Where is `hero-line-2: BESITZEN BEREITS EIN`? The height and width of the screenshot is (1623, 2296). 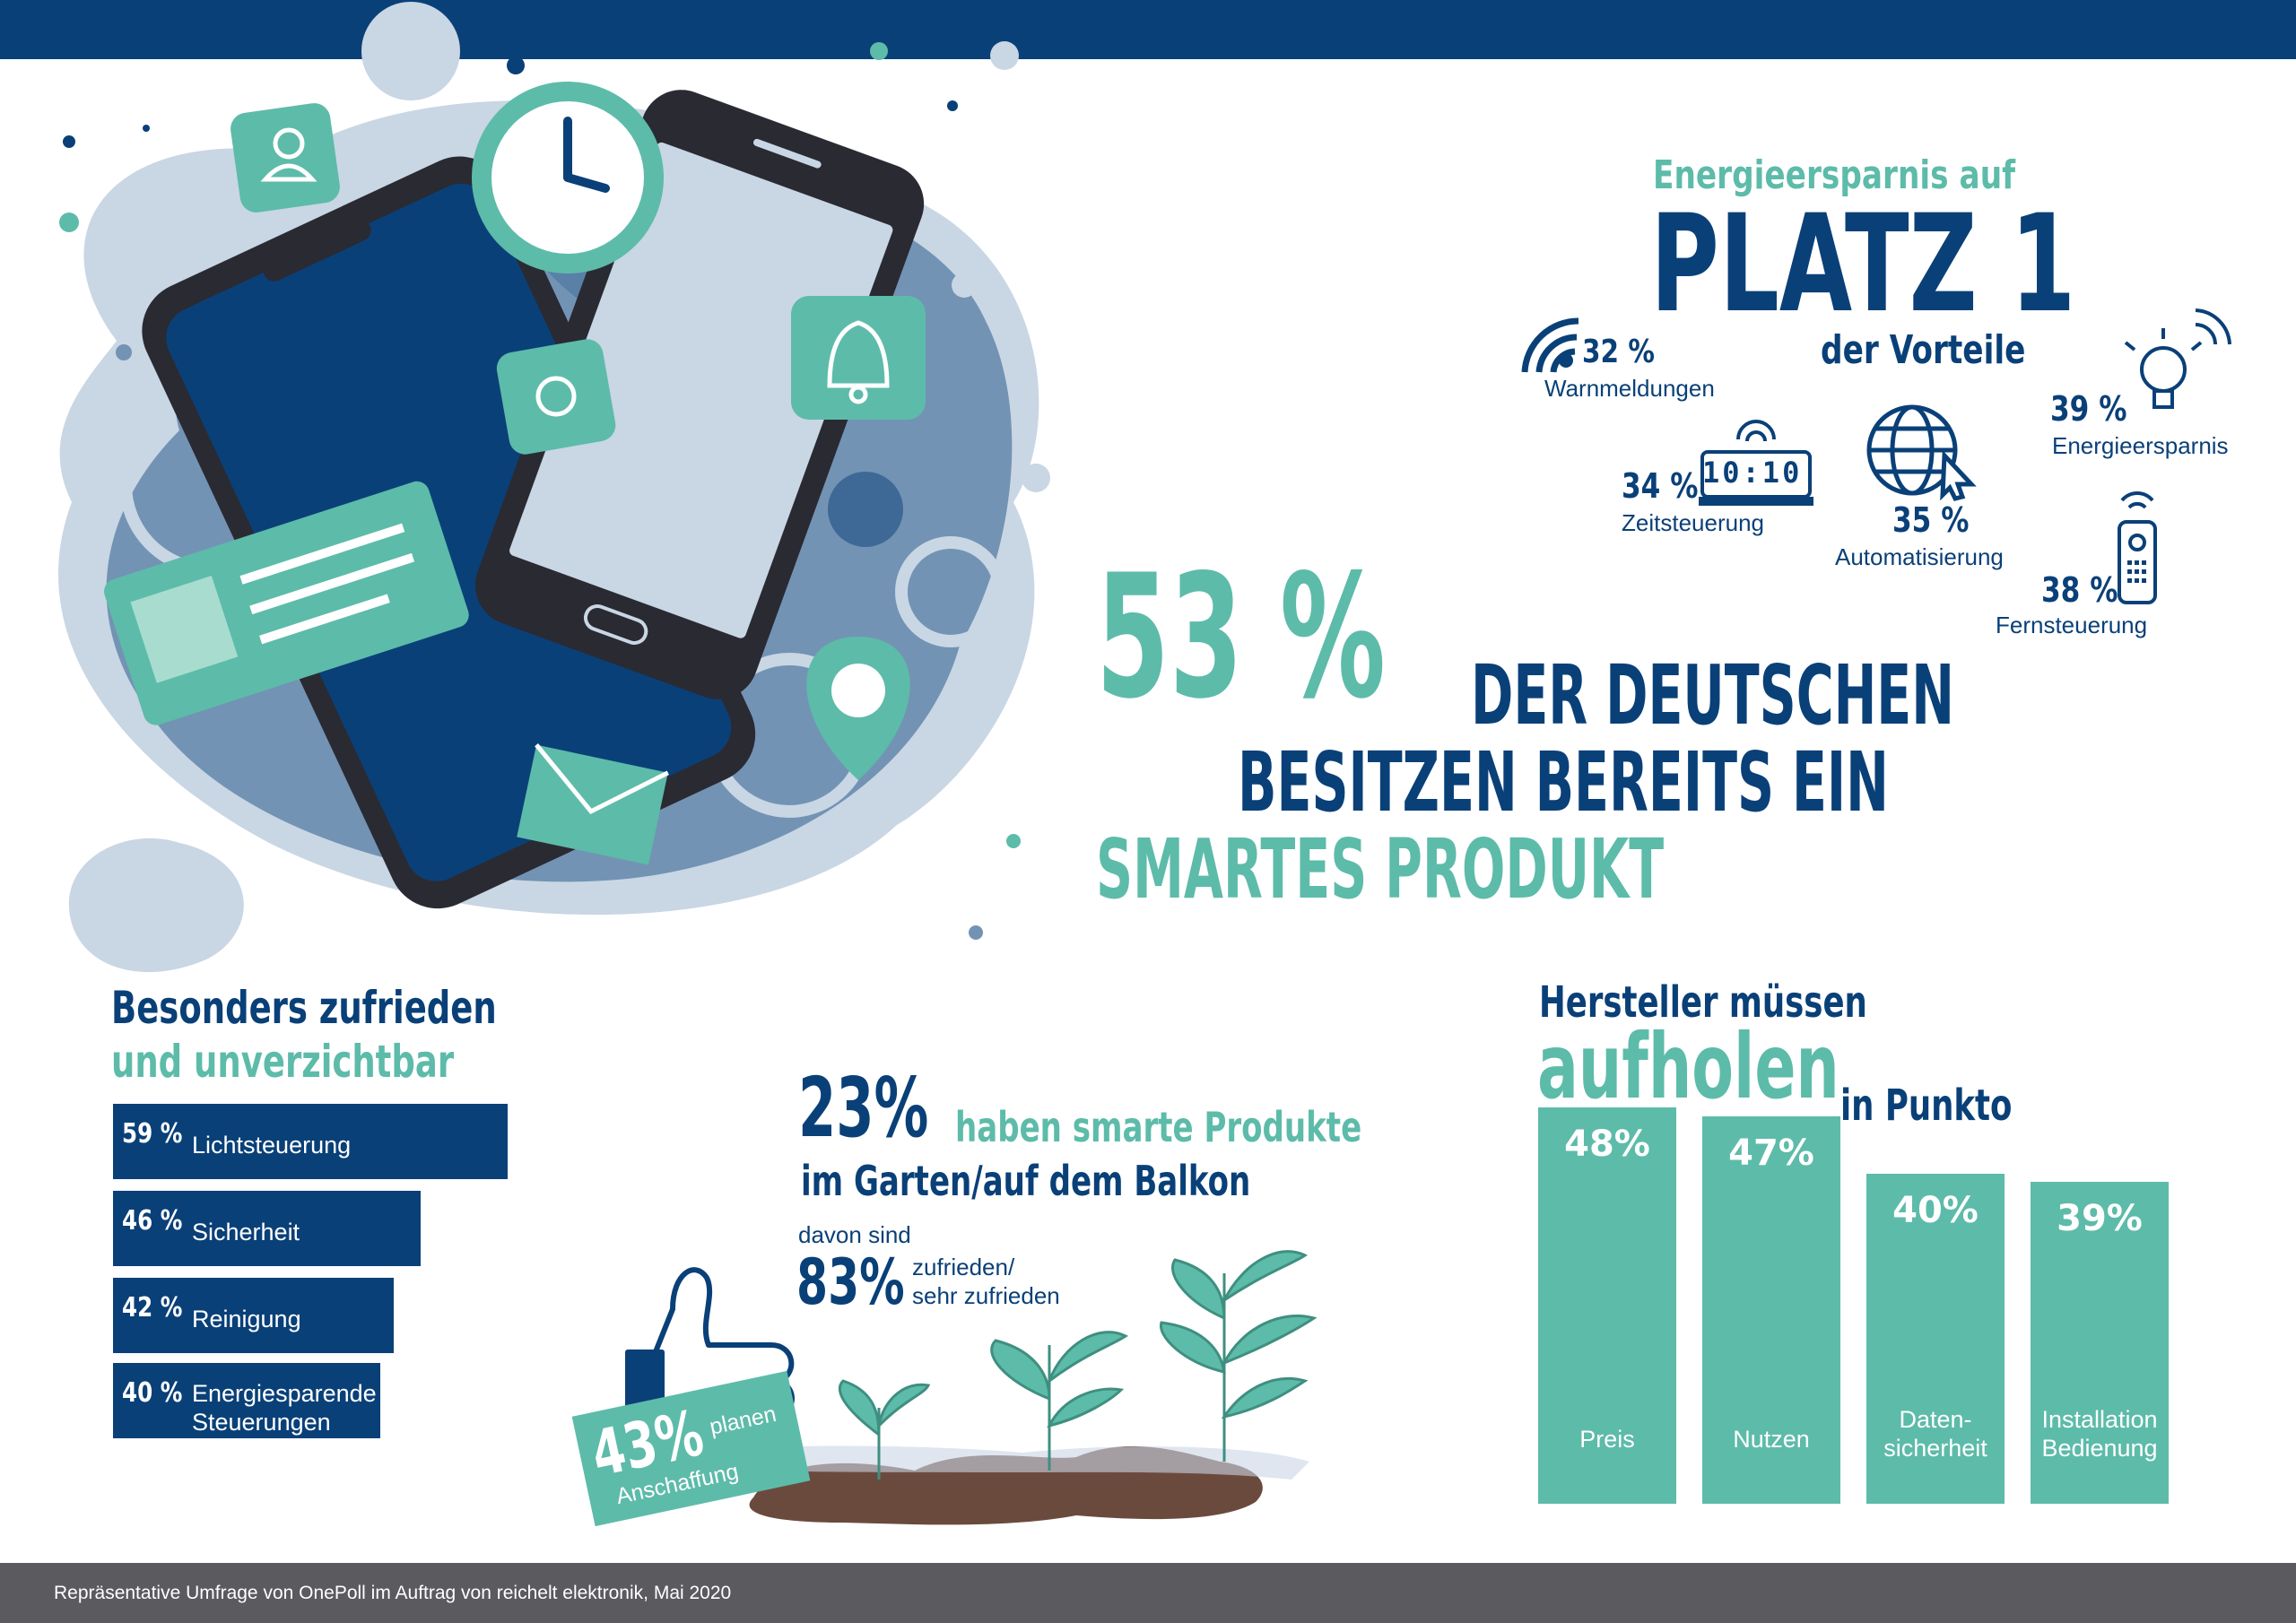
hero-line-2: BESITZEN BEREITS EIN is located at coordinates (1563, 782).